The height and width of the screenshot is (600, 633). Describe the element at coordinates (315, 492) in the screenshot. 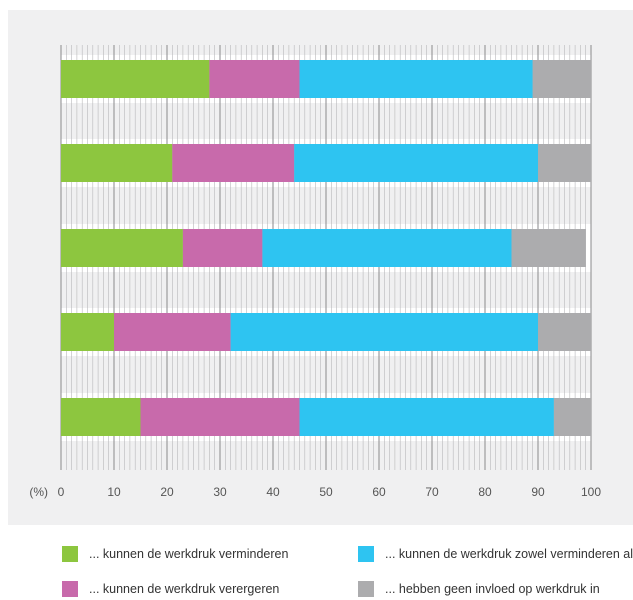

I see `x-axis: (%) 0 10 20 30 40 50 60 70 80 90 100` at that location.